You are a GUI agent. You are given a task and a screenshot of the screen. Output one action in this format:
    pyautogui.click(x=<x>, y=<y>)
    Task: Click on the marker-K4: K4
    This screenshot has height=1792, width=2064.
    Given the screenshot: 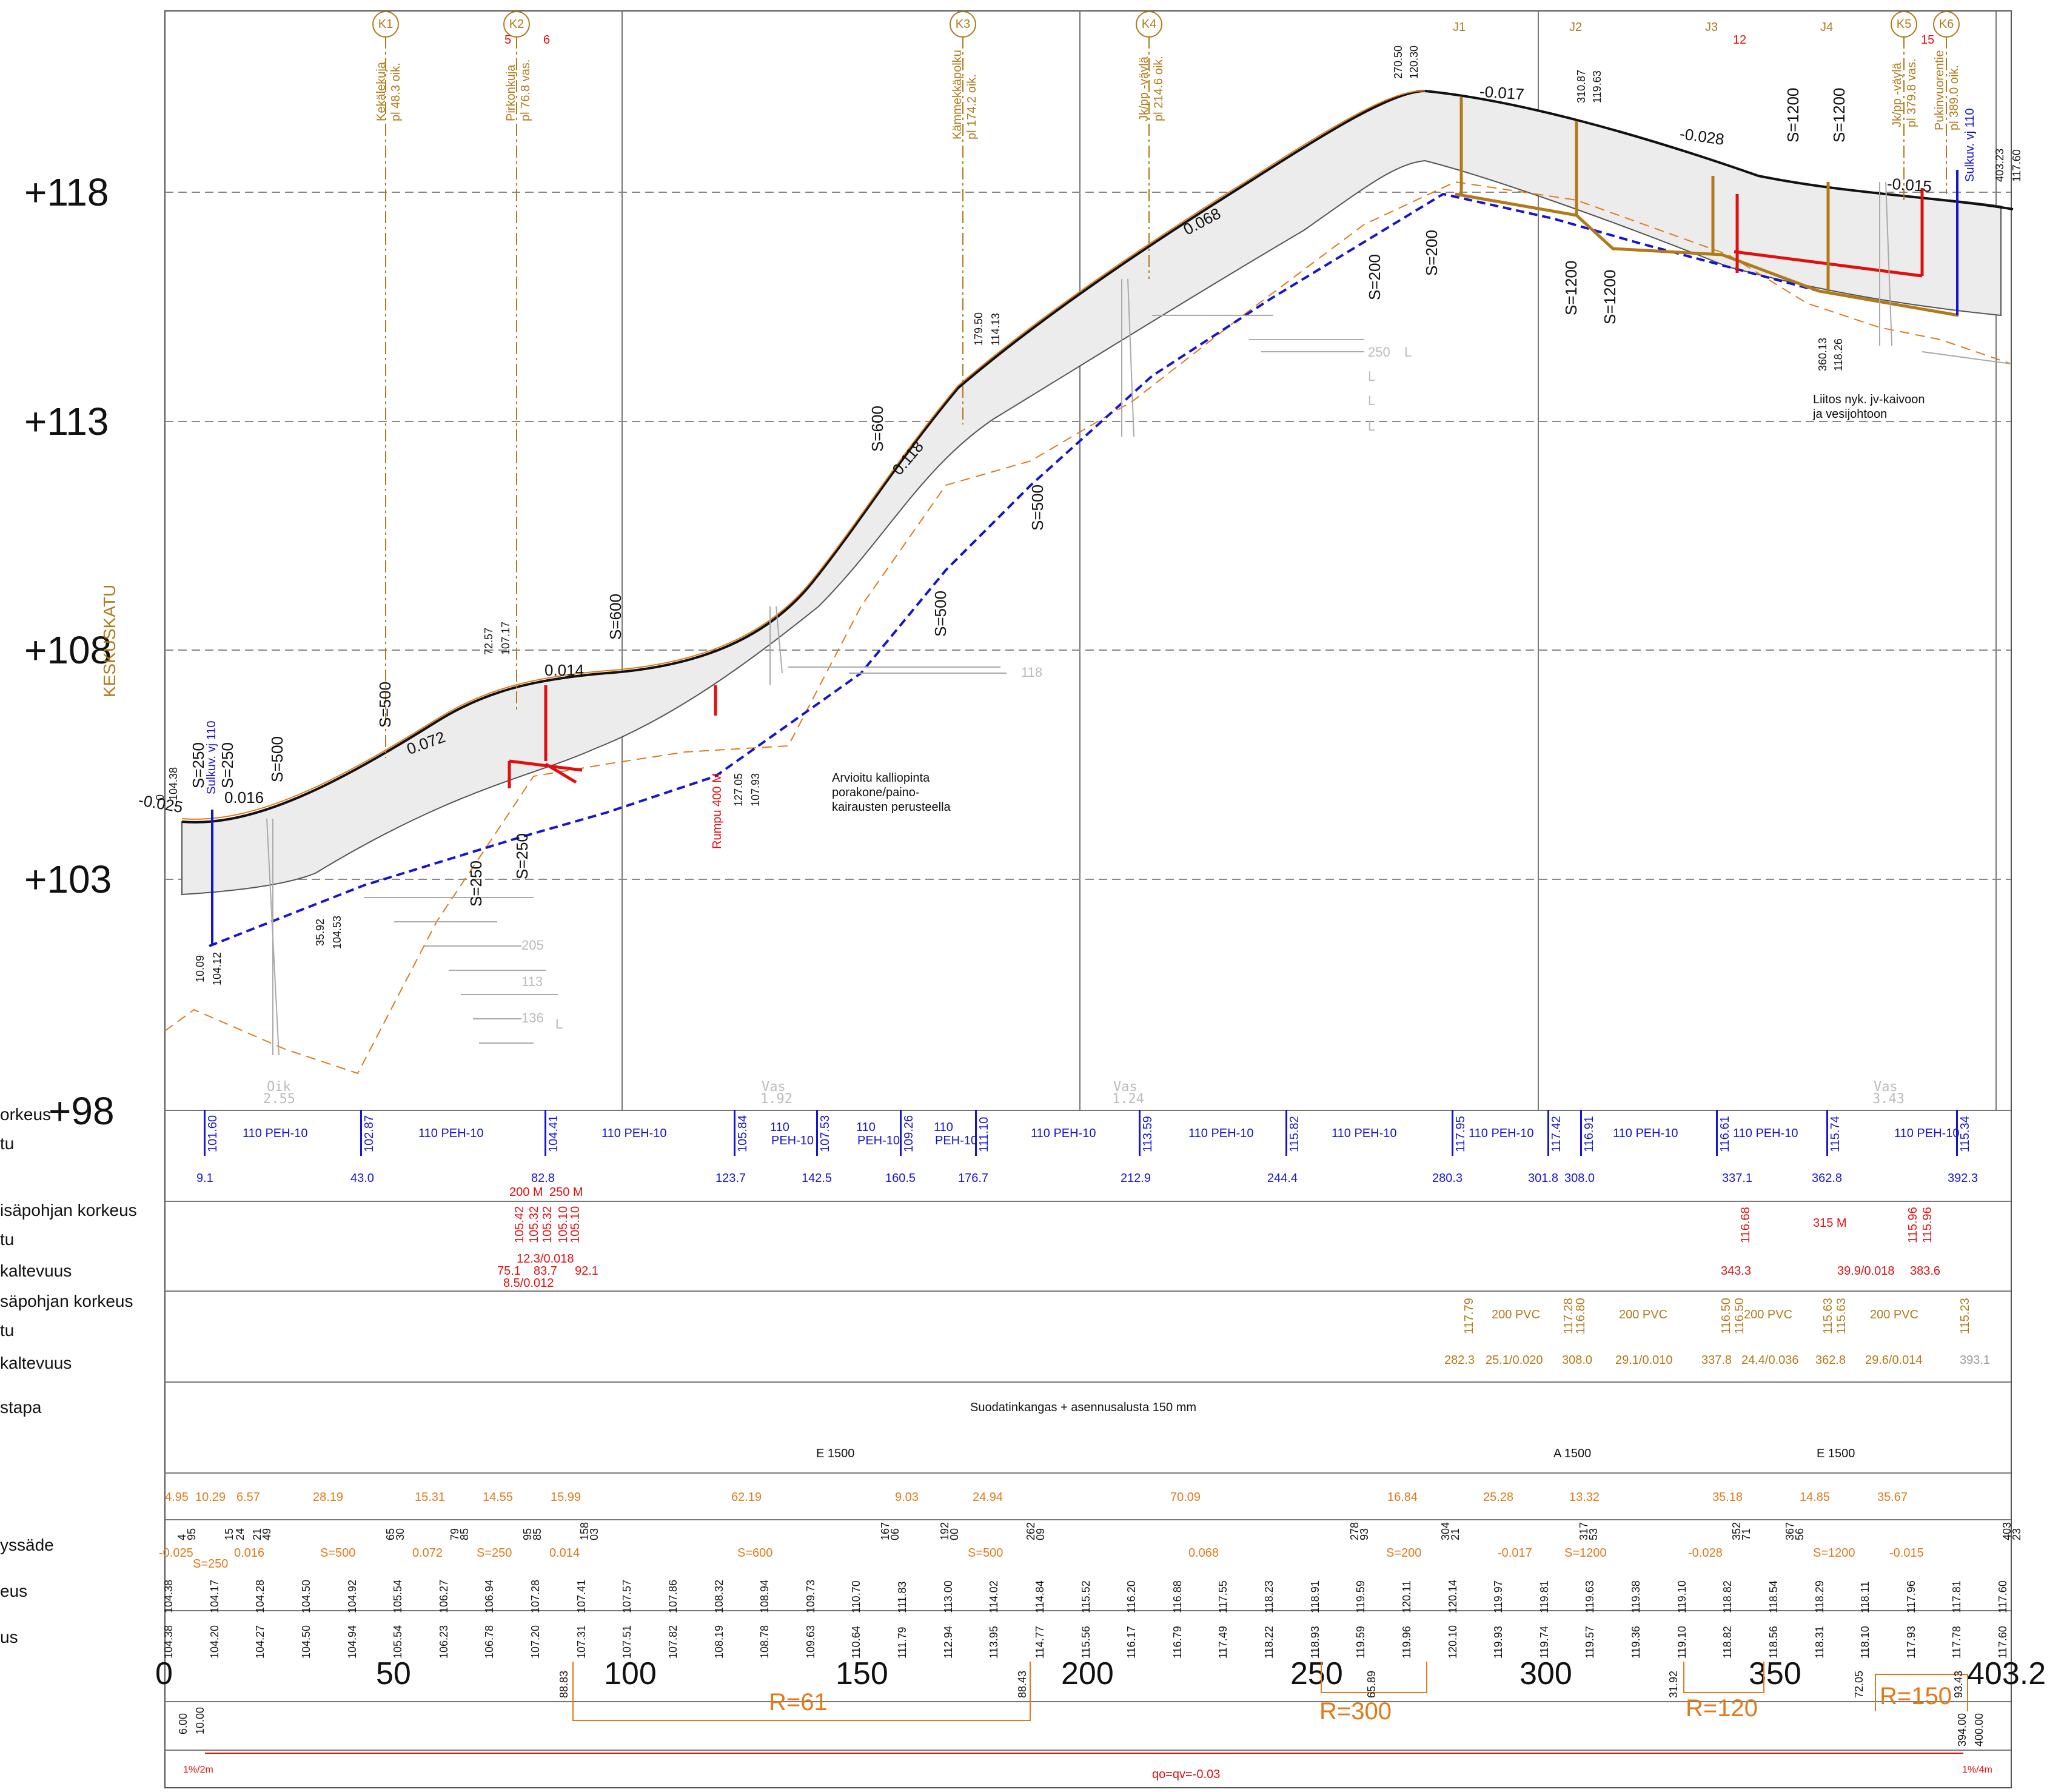 What is the action you would take?
    pyautogui.click(x=1149, y=24)
    